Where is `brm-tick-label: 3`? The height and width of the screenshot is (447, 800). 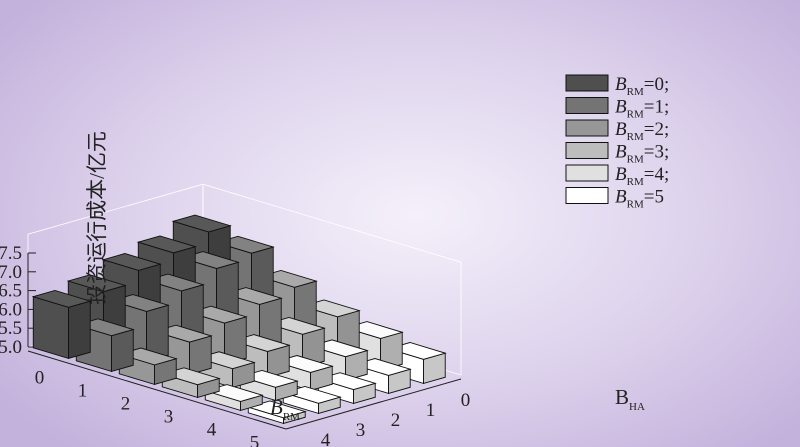 brm-tick-label: 3 is located at coordinates (169, 417).